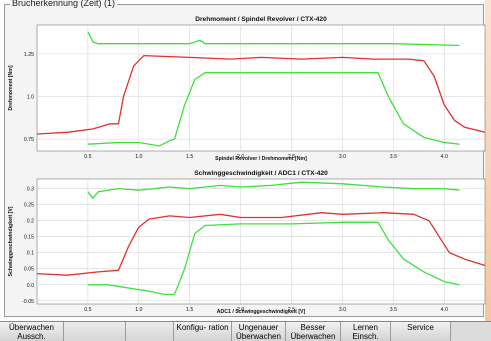 This screenshot has width=491, height=341. What do you see at coordinates (30, 190) in the screenshot?
I see `y-tick-label: 0.3` at bounding box center [30, 190].